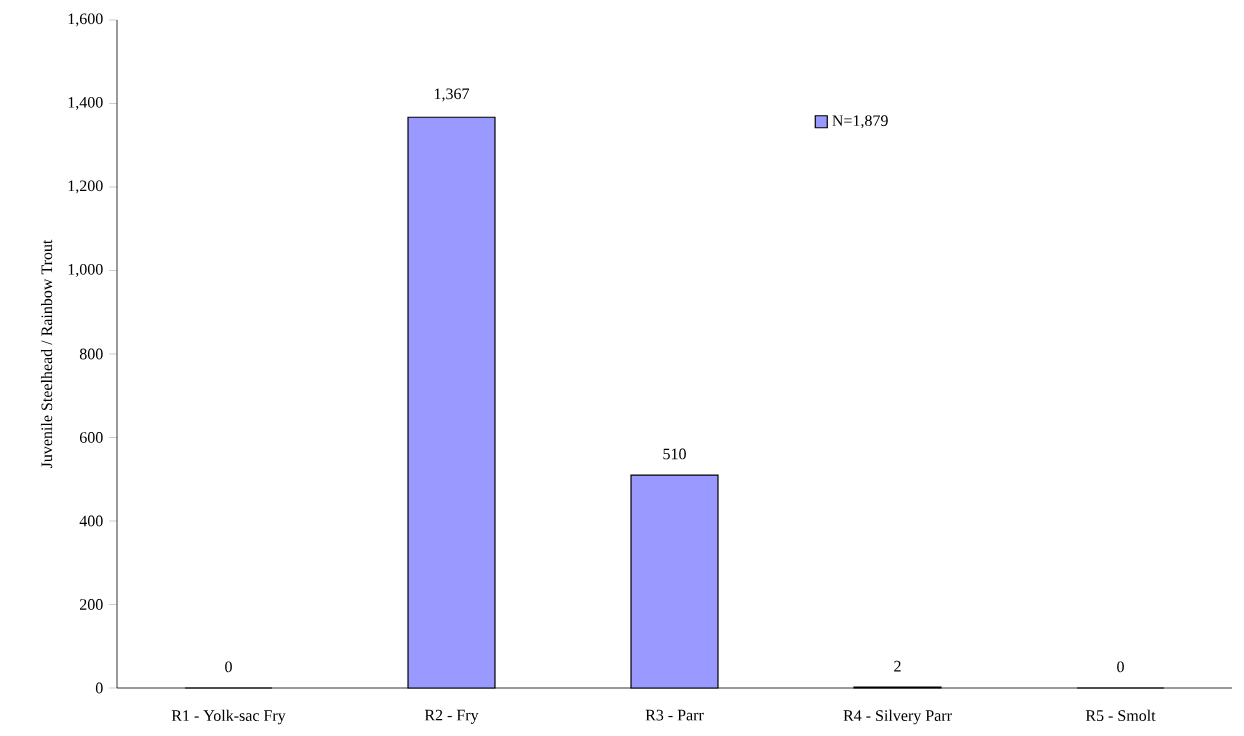  I want to click on legend-label: N=1,879, so click(860, 122).